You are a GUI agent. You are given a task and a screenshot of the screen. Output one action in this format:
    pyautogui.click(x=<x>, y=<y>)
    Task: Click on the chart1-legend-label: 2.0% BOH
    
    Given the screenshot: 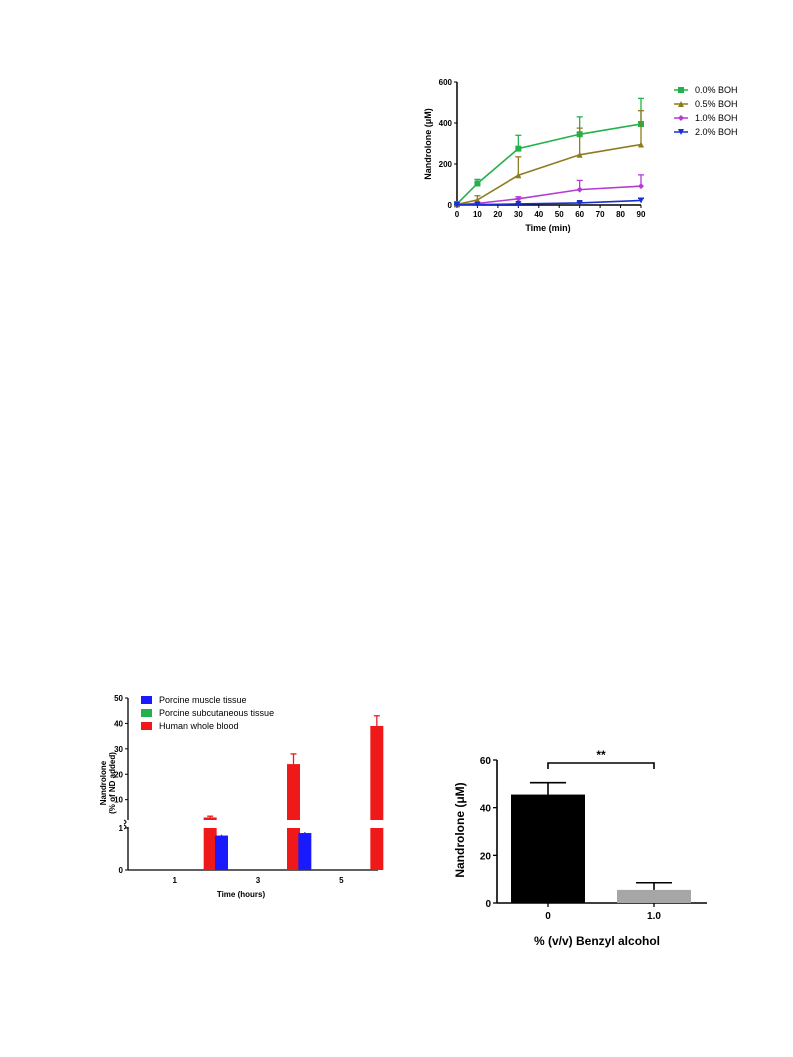 What is the action you would take?
    pyautogui.click(x=716, y=132)
    